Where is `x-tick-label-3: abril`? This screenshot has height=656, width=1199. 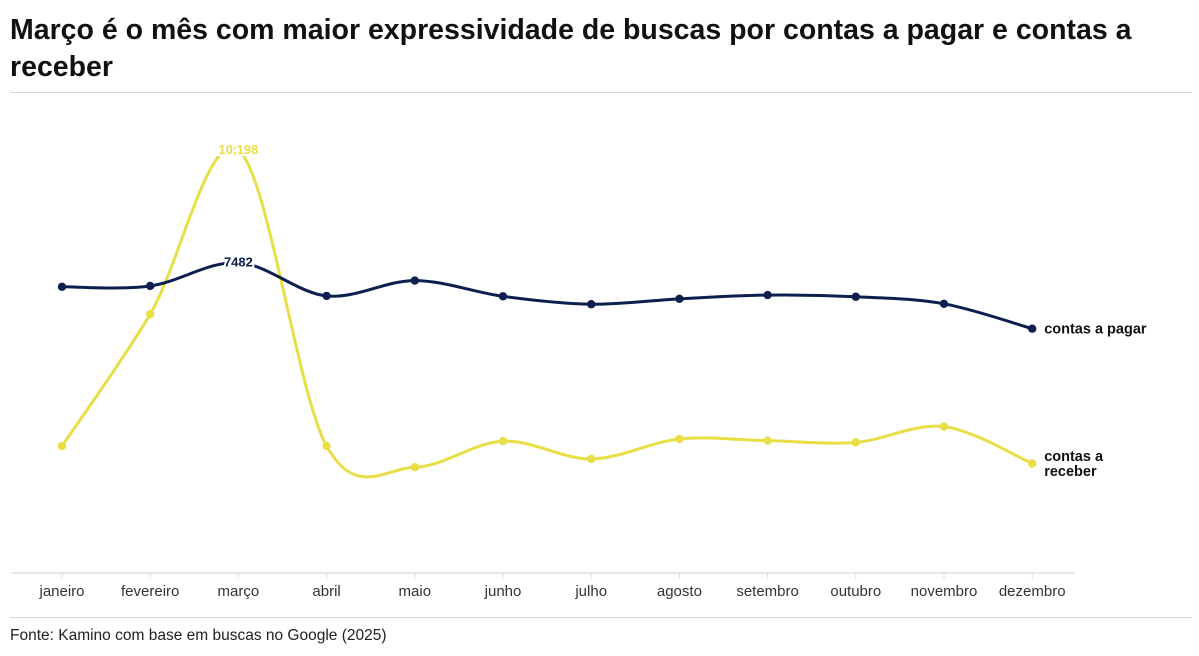 x-tick-label-3: abril is located at coordinates (326, 591).